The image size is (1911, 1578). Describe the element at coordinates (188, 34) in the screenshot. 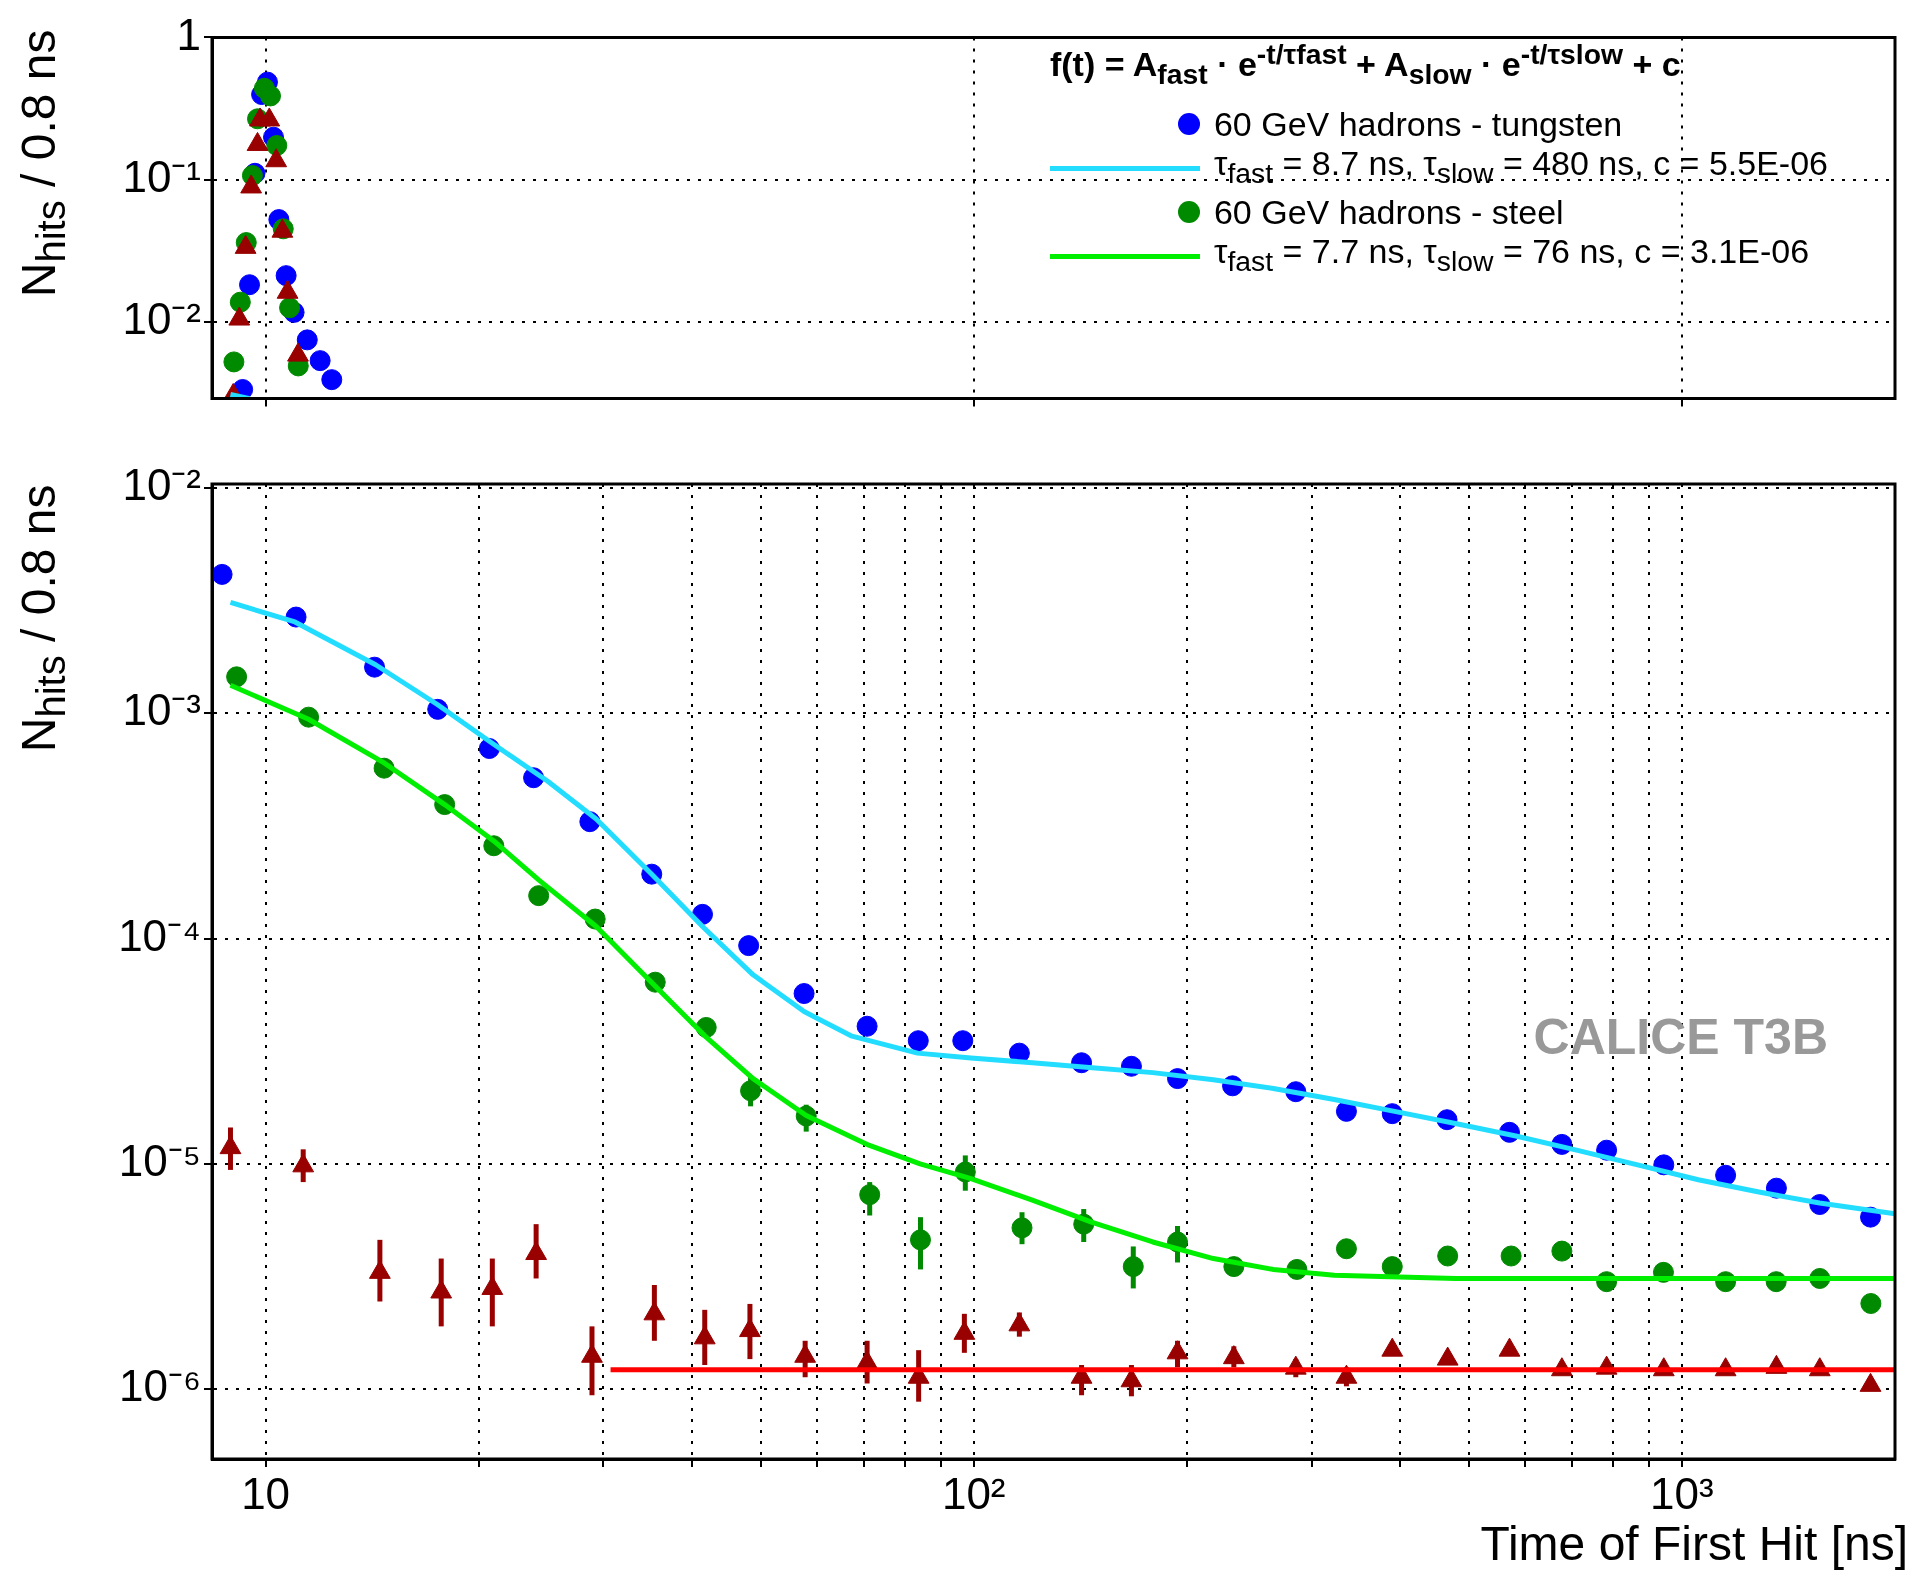

I see `y-tick-label: 1` at that location.